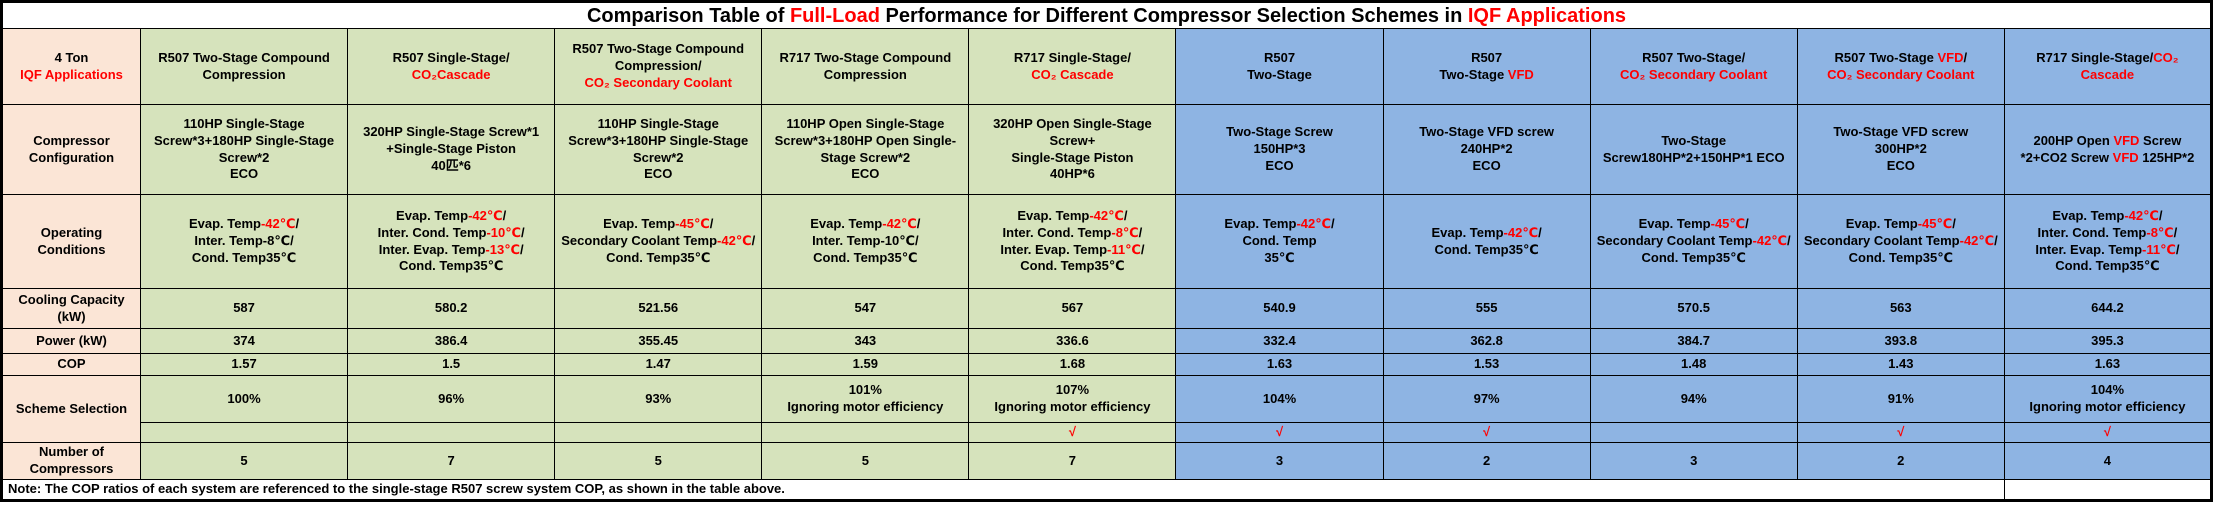 Image resolution: width=2213 pixels, height=517 pixels. Describe the element at coordinates (451, 308) in the screenshot. I see `cooling-cell-1: 580.2` at that location.